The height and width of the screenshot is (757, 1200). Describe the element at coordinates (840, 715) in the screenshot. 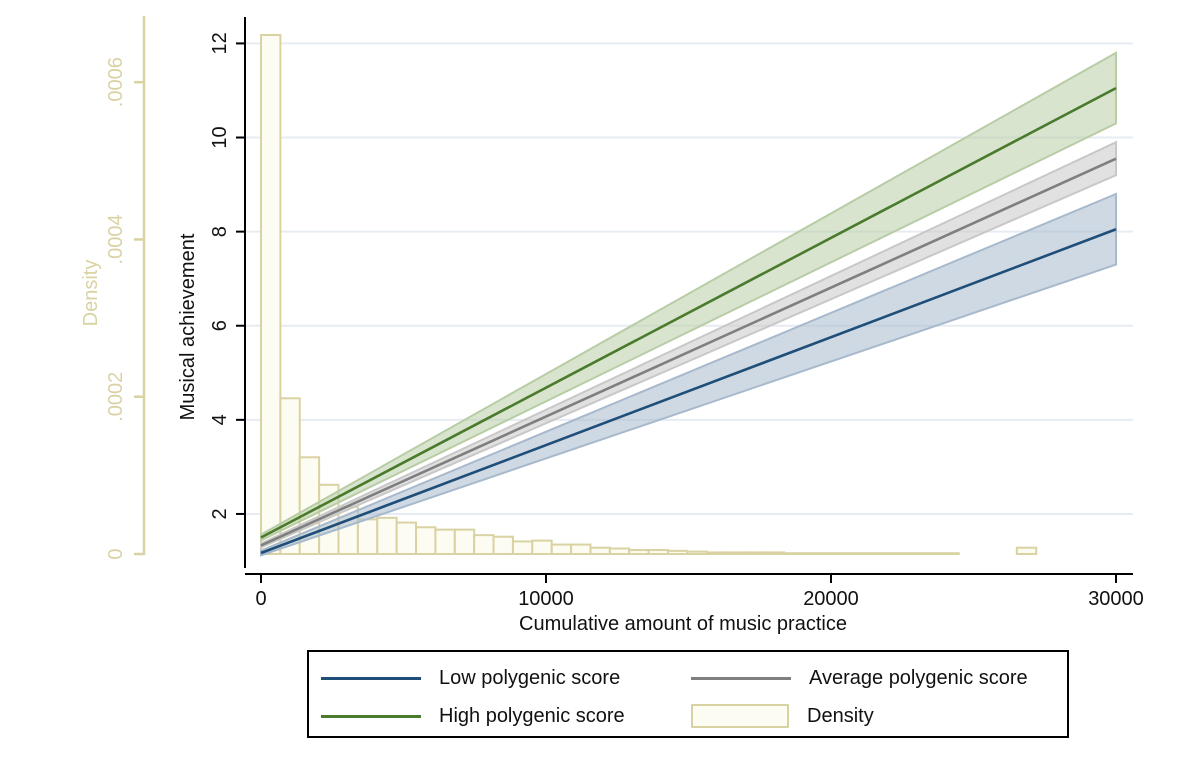

I see `legend-label-density: Density` at that location.